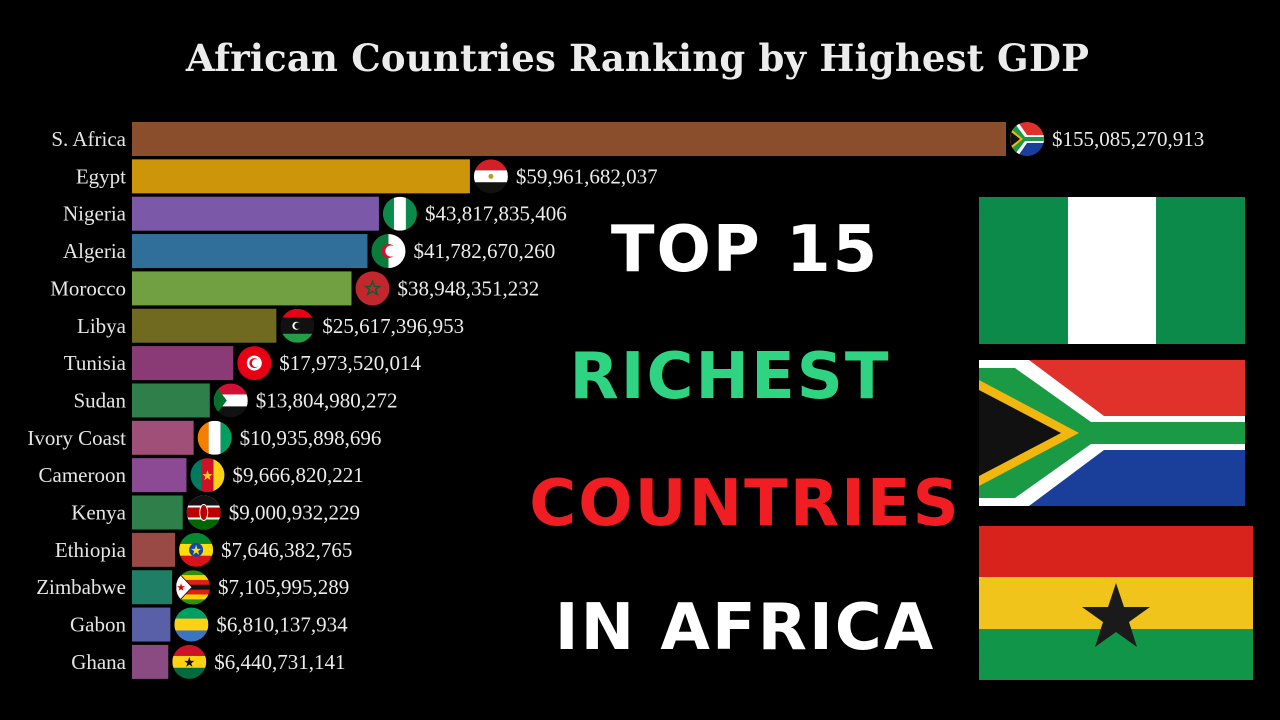  What do you see at coordinates (98, 513) in the screenshot?
I see `category-label-kenya: Kenya` at bounding box center [98, 513].